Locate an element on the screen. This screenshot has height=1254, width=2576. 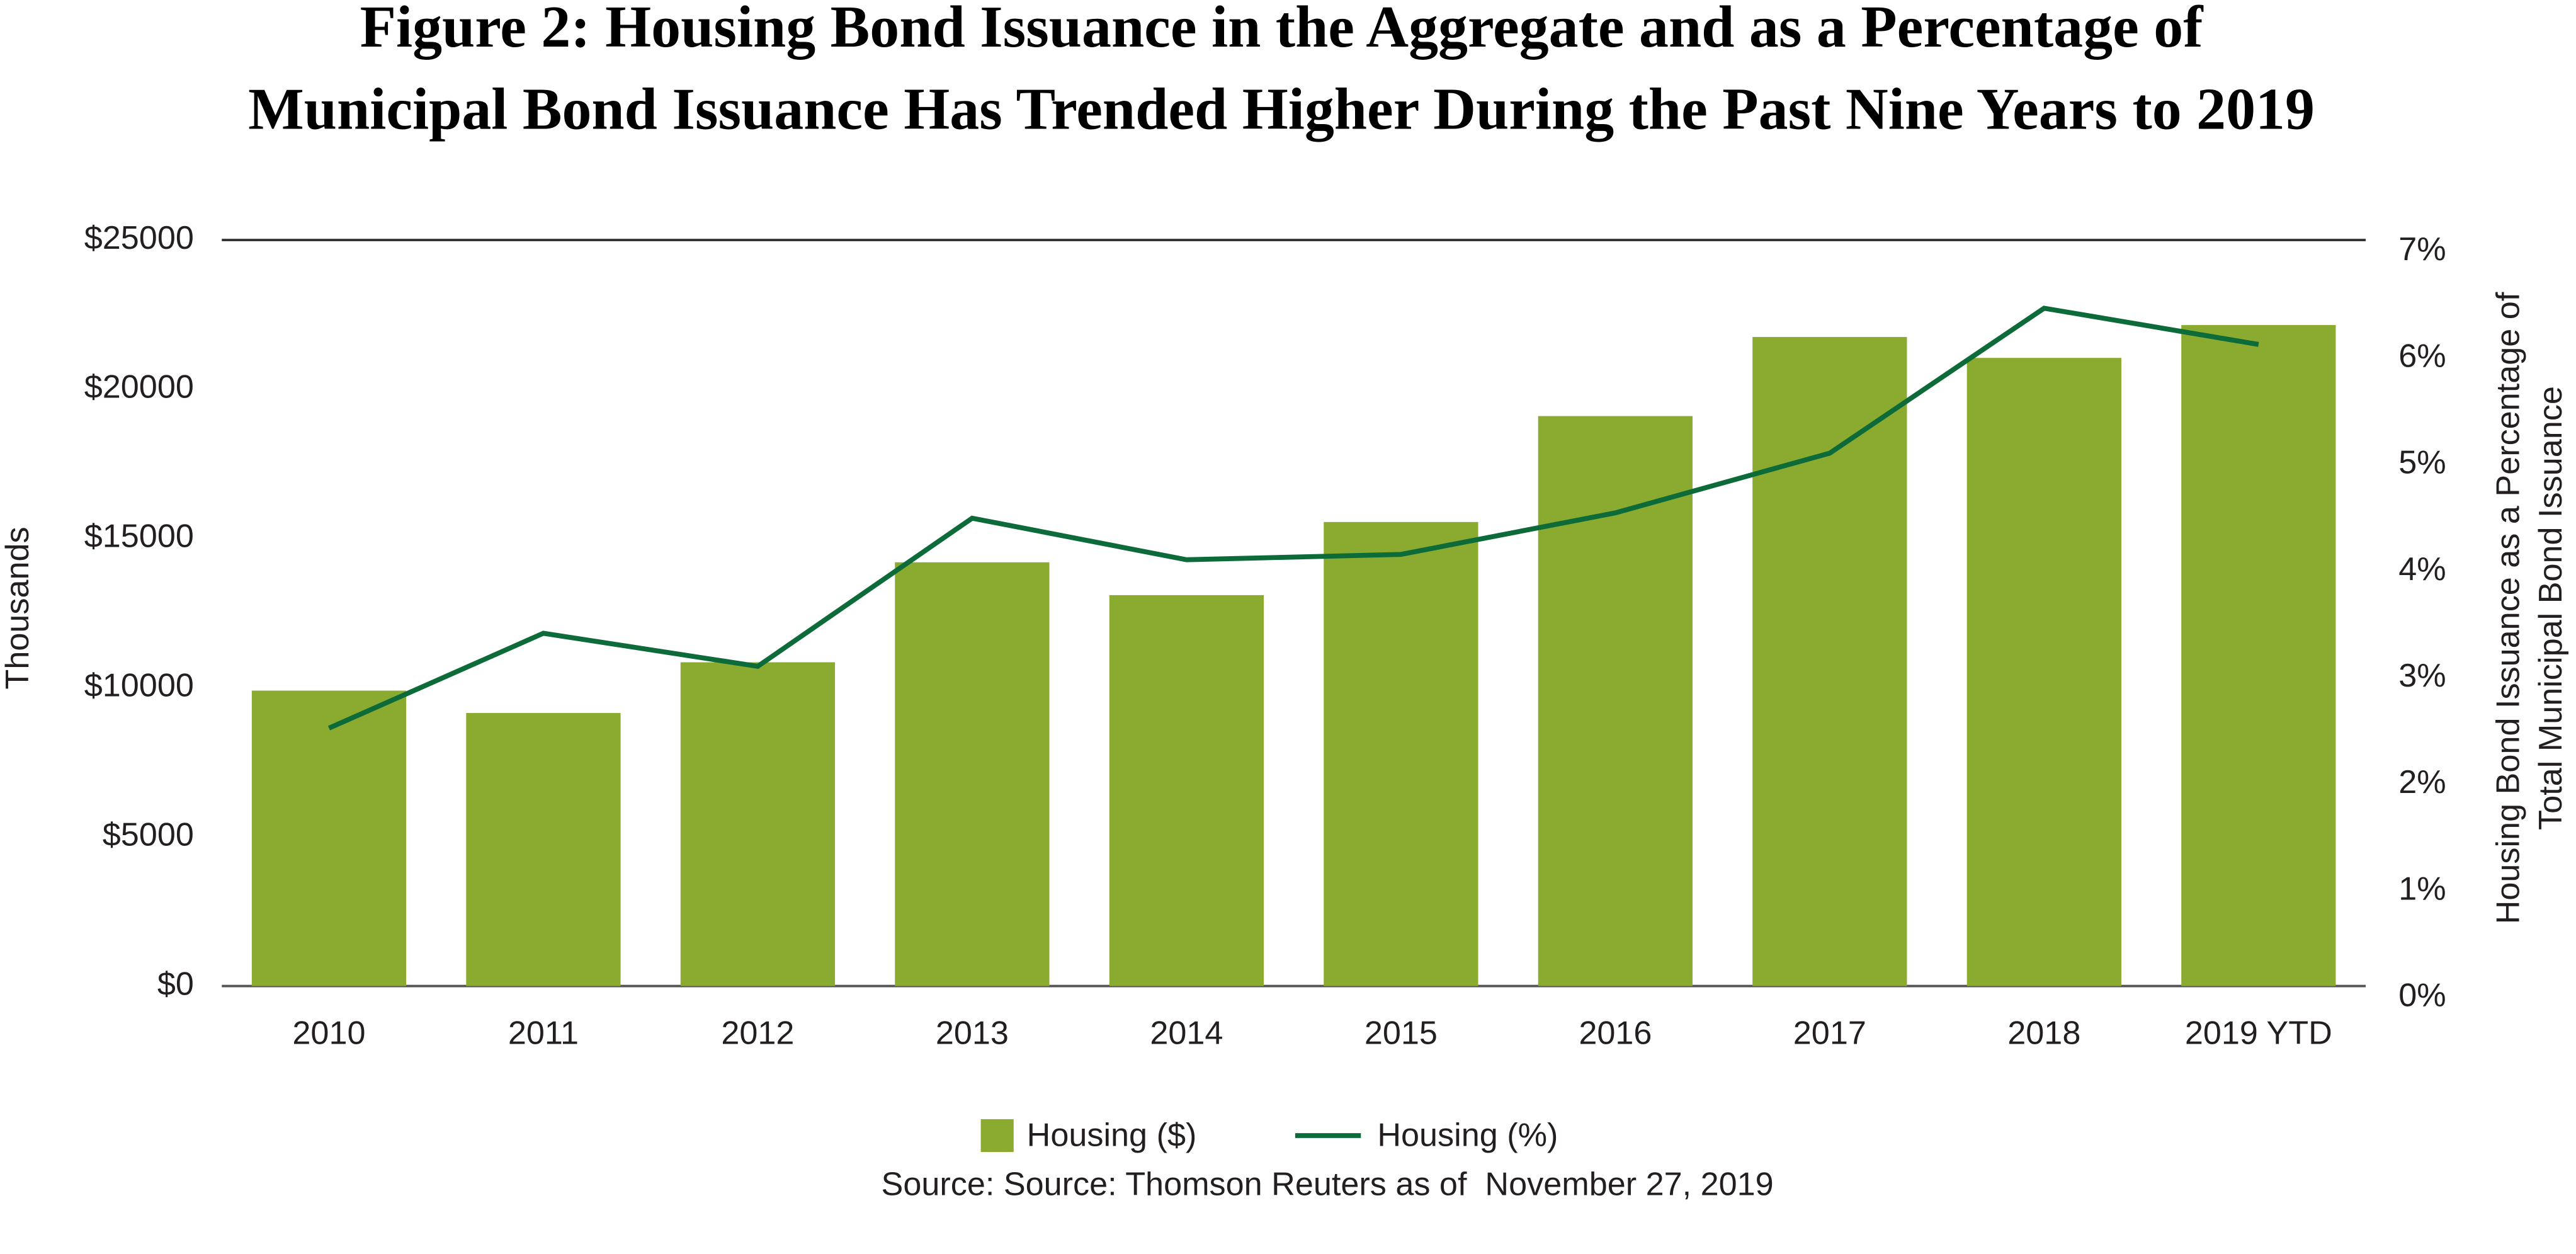
y2-tick-label: 5% is located at coordinates (2422, 463).